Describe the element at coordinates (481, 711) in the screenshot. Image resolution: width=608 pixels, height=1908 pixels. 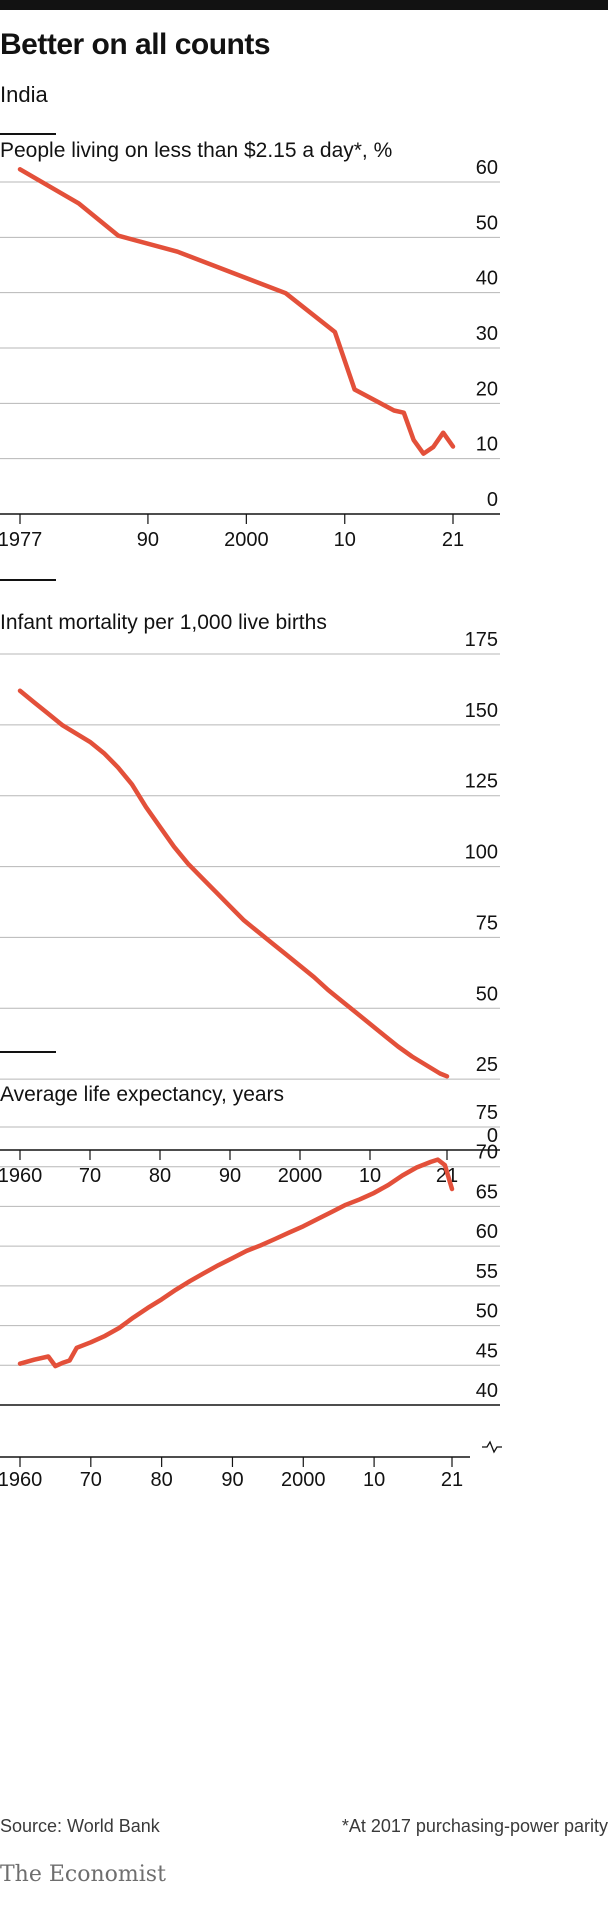
I see `y-tick-label: 150` at that location.